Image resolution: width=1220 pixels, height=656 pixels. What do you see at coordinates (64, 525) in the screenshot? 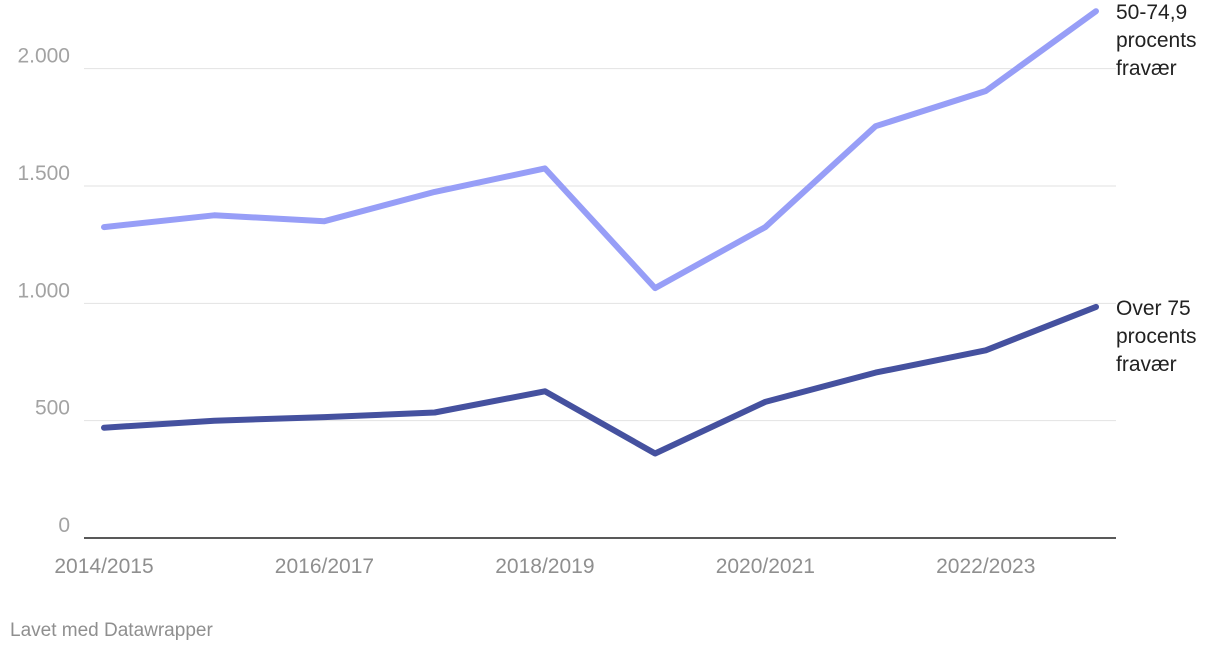
I see `y-tick-label: 0` at bounding box center [64, 525].